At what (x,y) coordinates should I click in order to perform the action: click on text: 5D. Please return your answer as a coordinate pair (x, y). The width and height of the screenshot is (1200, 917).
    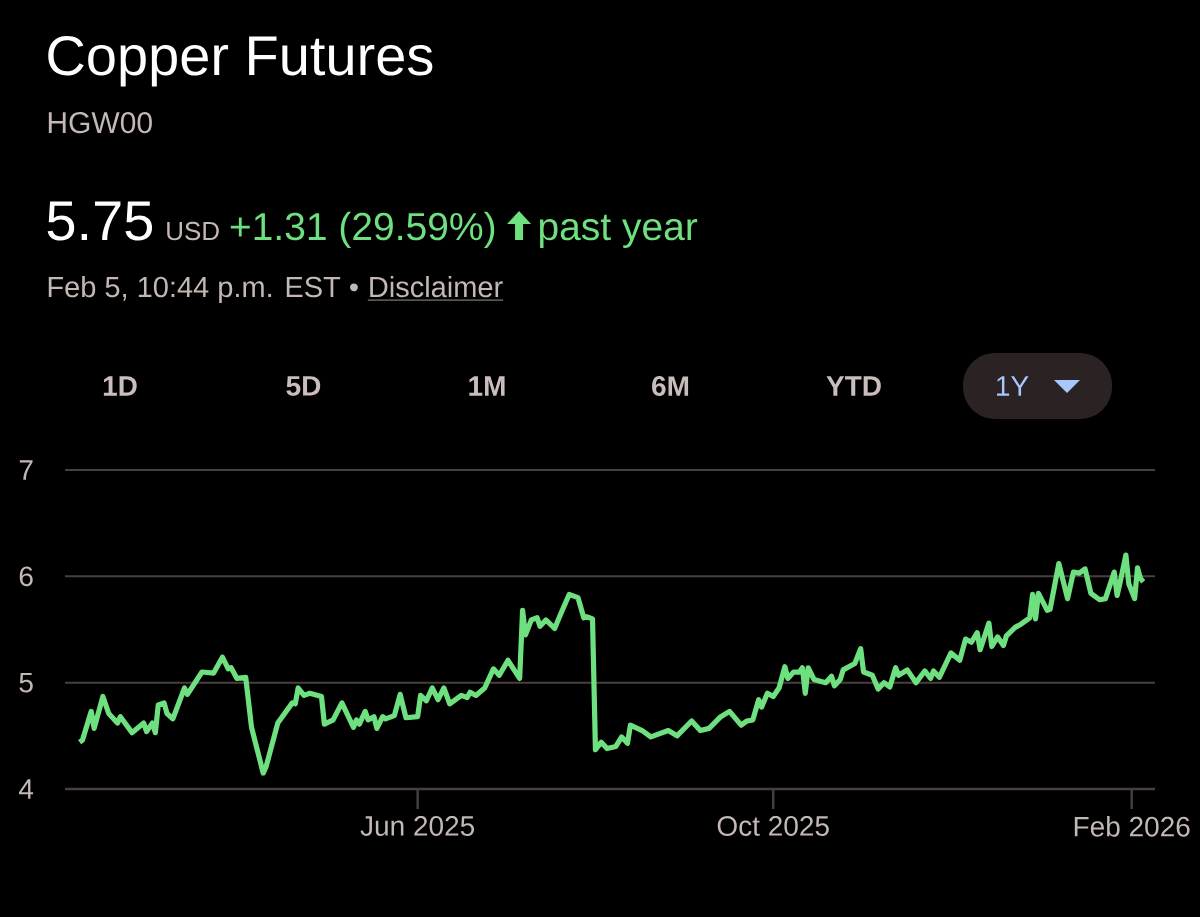
    Looking at the image, I should click on (303, 386).